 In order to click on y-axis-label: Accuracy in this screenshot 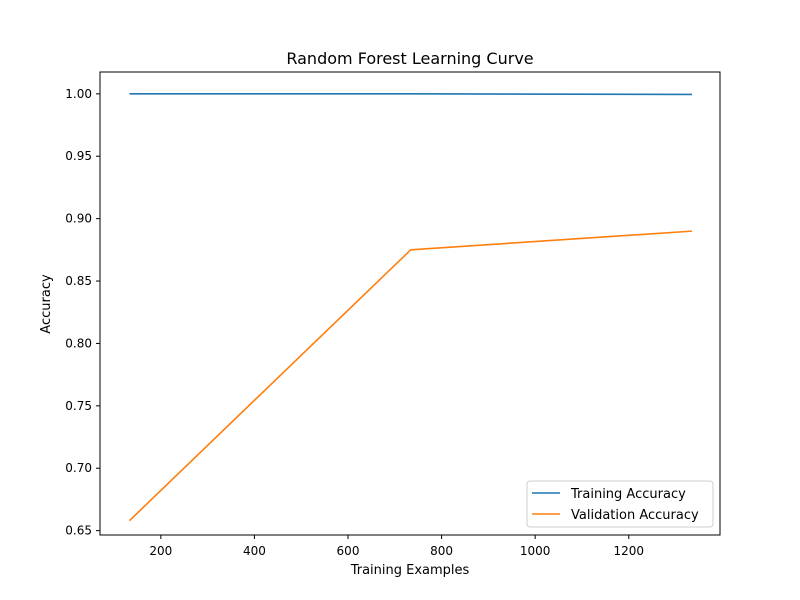, I will do `click(46, 304)`.